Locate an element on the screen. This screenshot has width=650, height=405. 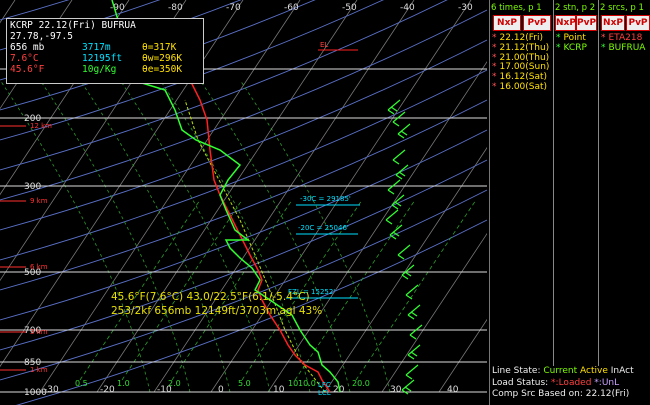
lfc-label: LFC is located at coordinates (324, 385).